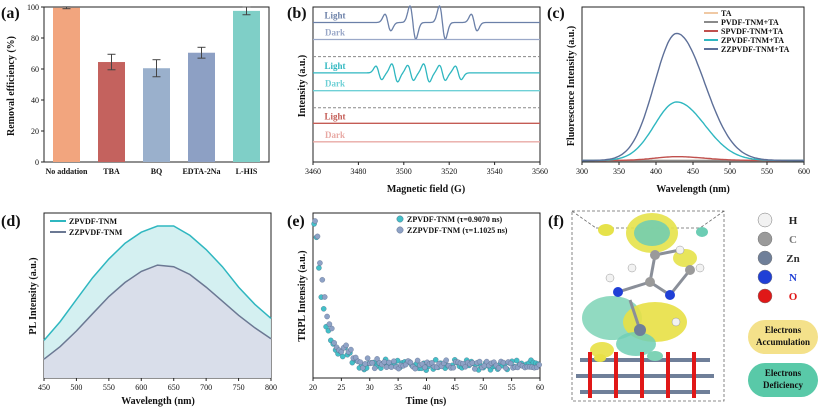 The width and height of the screenshot is (827, 409). I want to click on panel-d-x-ticks: 450 500 550 600 650 700 750 800, so click(157, 385).